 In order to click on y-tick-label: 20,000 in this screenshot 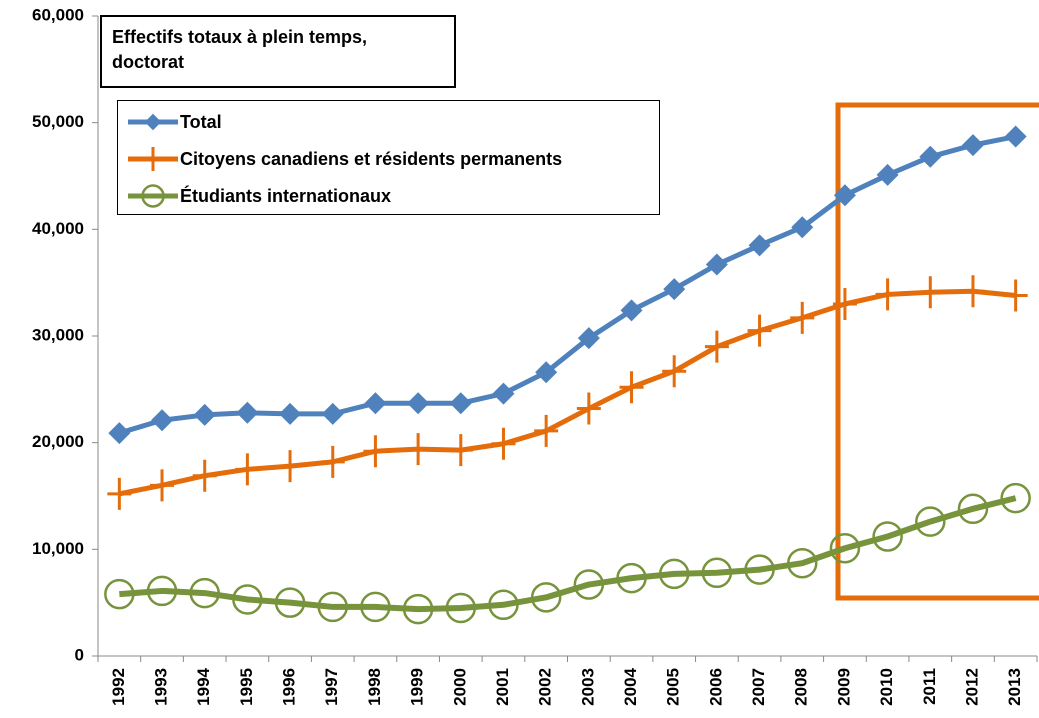, I will do `click(58, 441)`.